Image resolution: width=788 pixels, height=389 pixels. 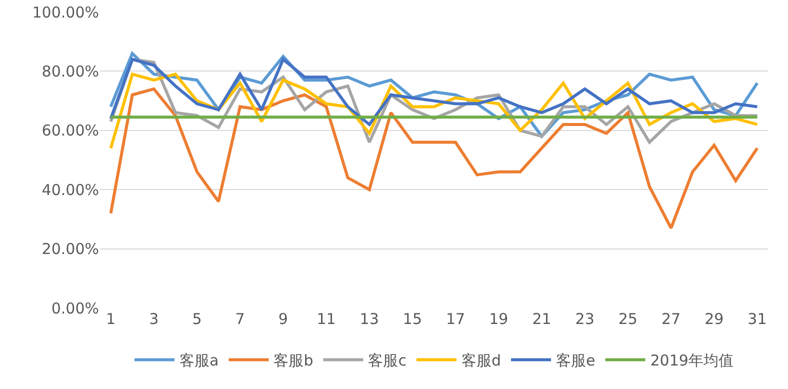 What do you see at coordinates (498, 319) in the screenshot?
I see `x-tick-label: 19` at bounding box center [498, 319].